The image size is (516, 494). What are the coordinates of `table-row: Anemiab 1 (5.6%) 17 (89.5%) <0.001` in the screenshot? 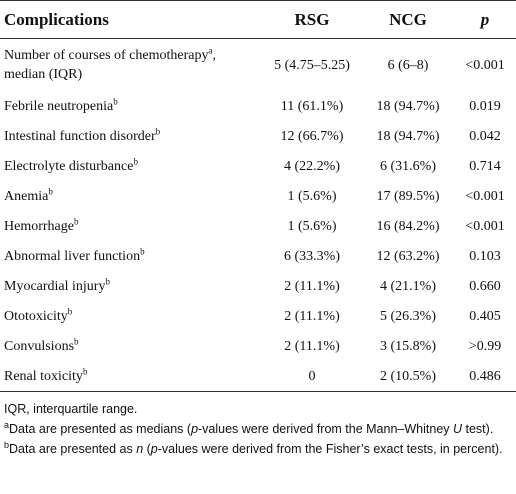 It's located at (258, 196).